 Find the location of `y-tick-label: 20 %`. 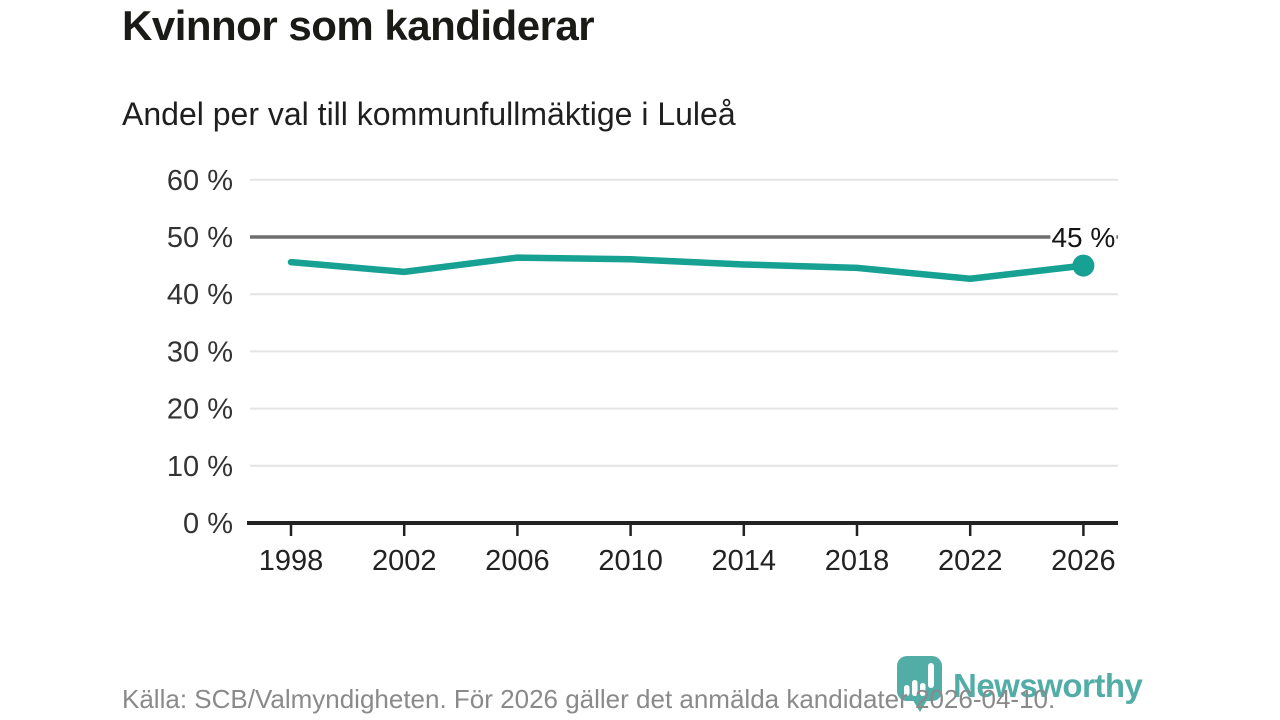

y-tick-label: 20 % is located at coordinates (200, 410).